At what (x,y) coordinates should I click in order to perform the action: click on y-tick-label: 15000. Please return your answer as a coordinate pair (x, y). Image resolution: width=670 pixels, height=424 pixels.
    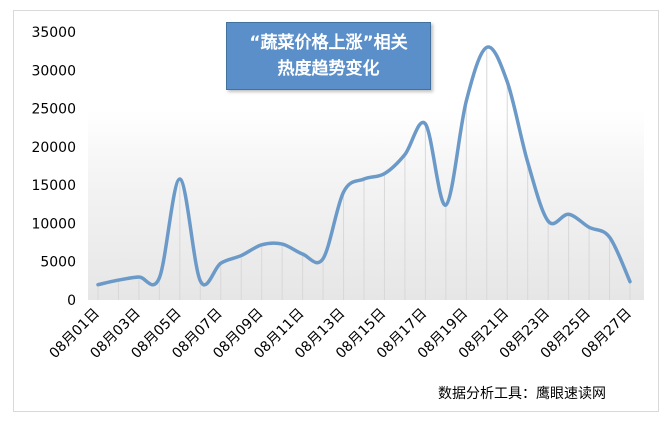
    Looking at the image, I should click on (53, 186).